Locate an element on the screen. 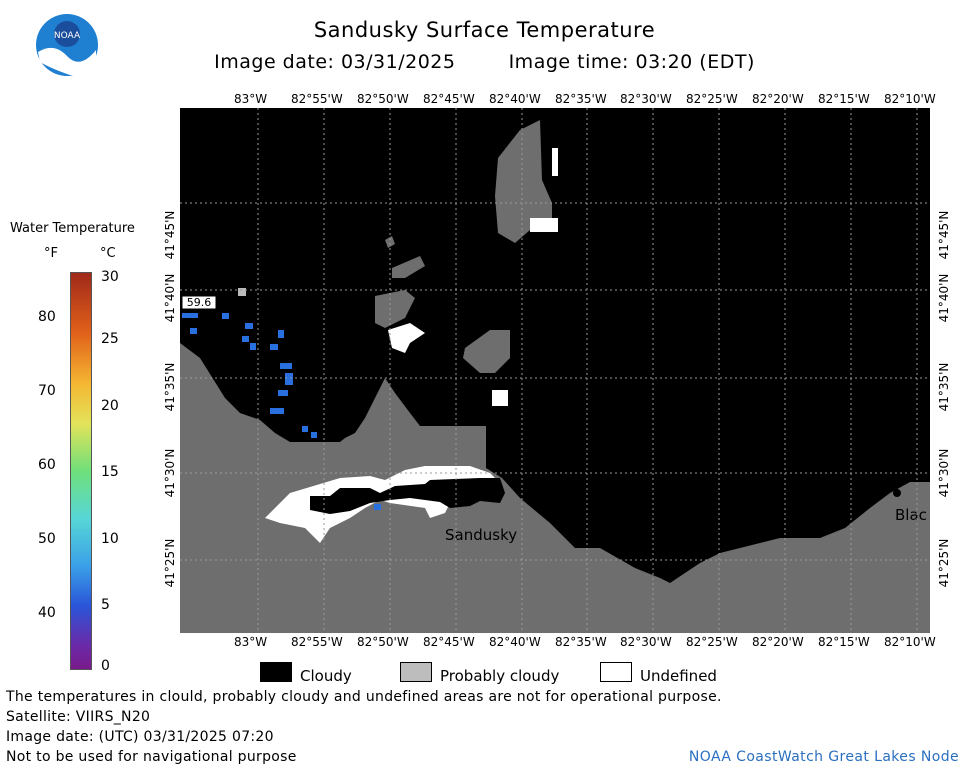 This screenshot has width=969, height=773. c-tick: 5 is located at coordinates (105, 605).